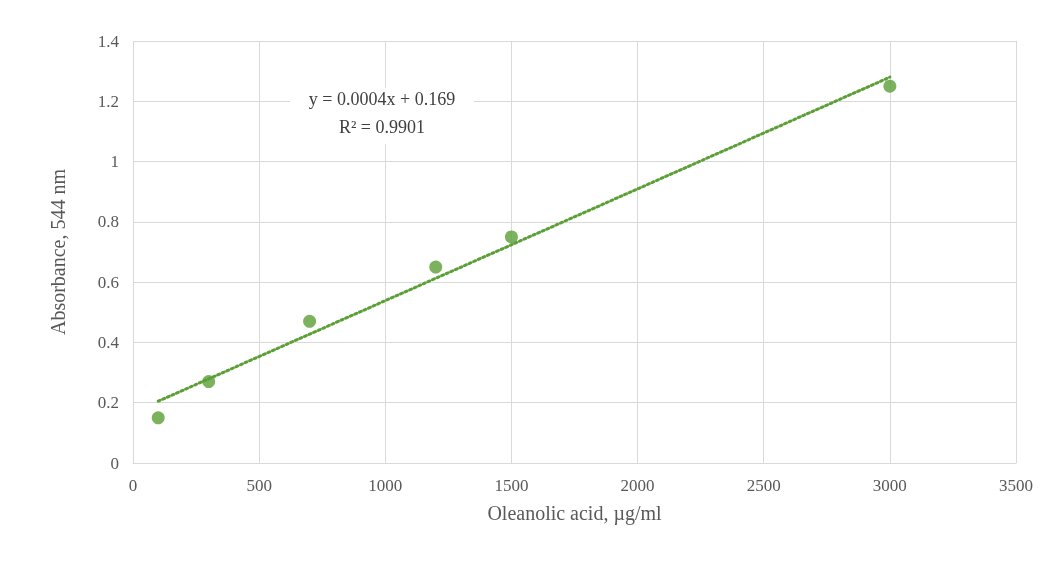  Describe the element at coordinates (637, 485) in the screenshot. I see `x-tick-label: 2000` at that location.